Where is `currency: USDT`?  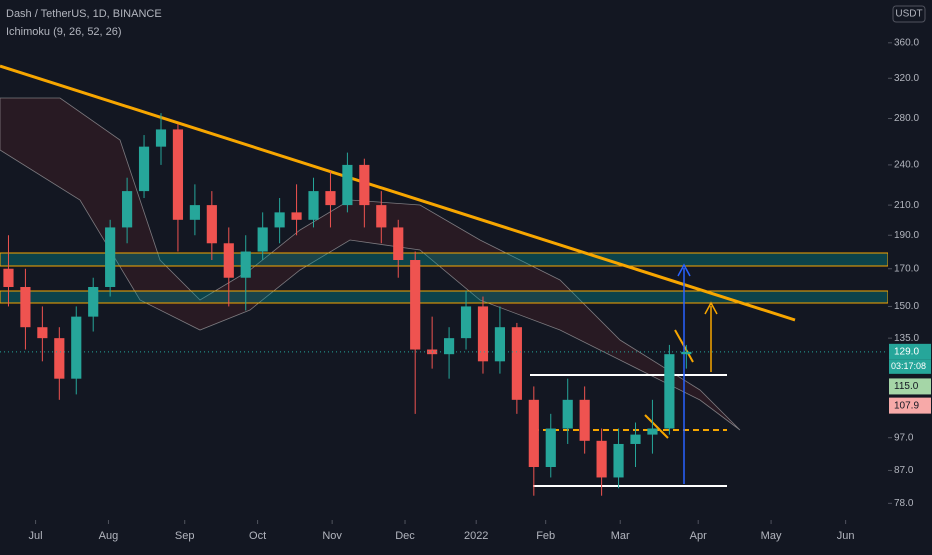
currency: USDT is located at coordinates (908, 14).